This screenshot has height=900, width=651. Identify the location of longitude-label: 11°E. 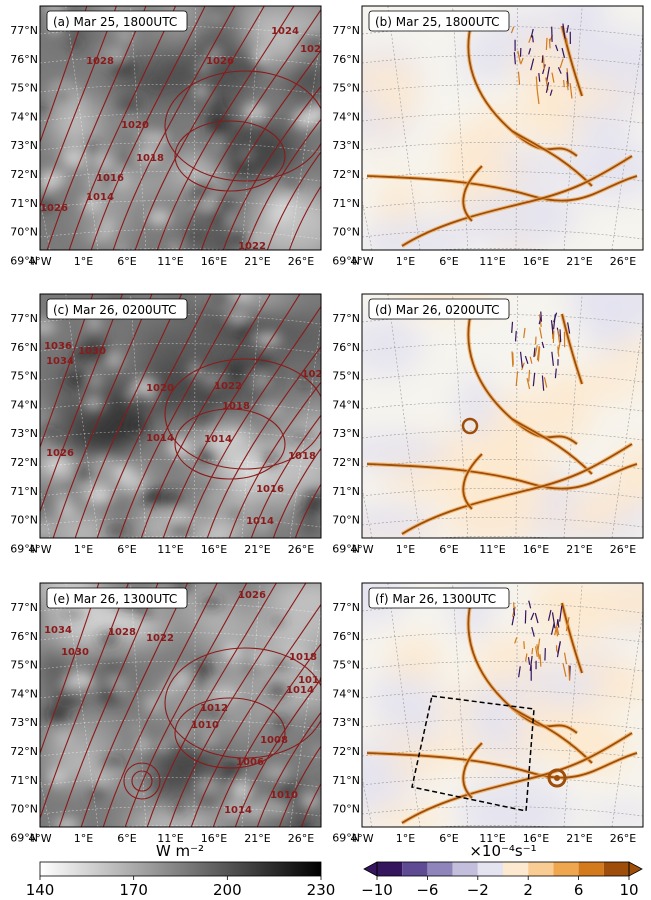
(492, 838).